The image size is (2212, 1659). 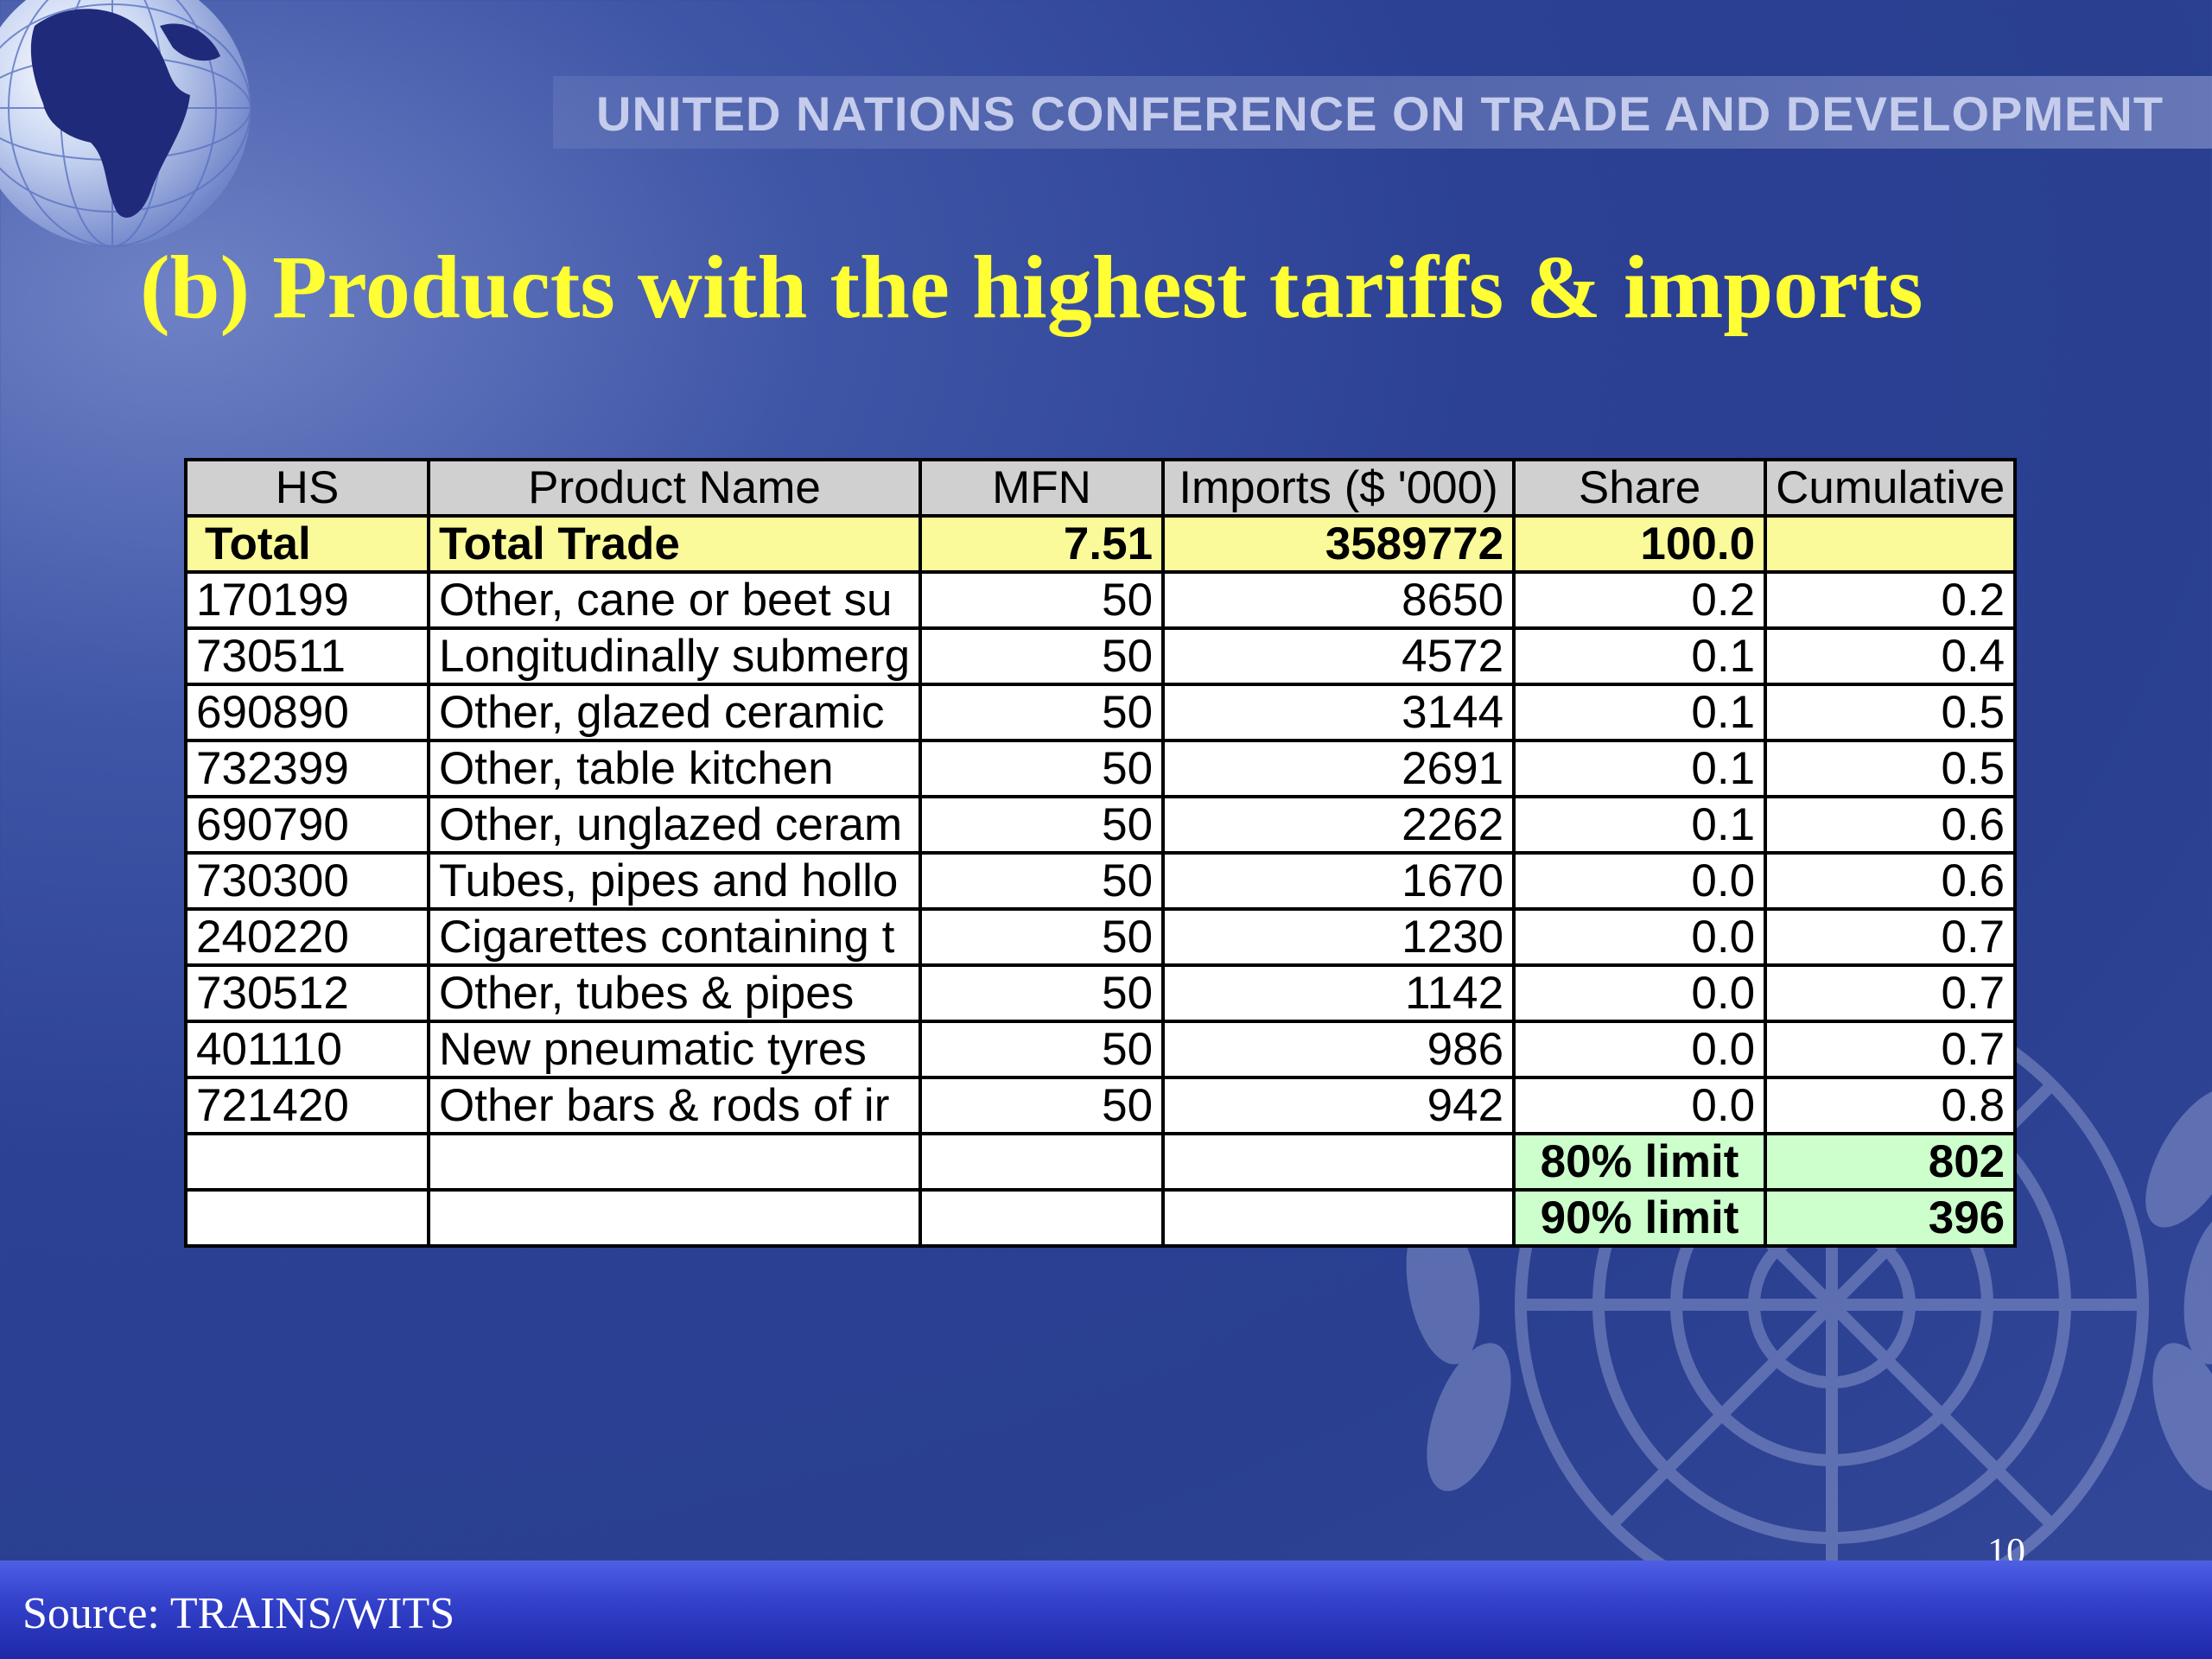 I want to click on cell-product-name: Cigarettes containing t, so click(x=674, y=937).